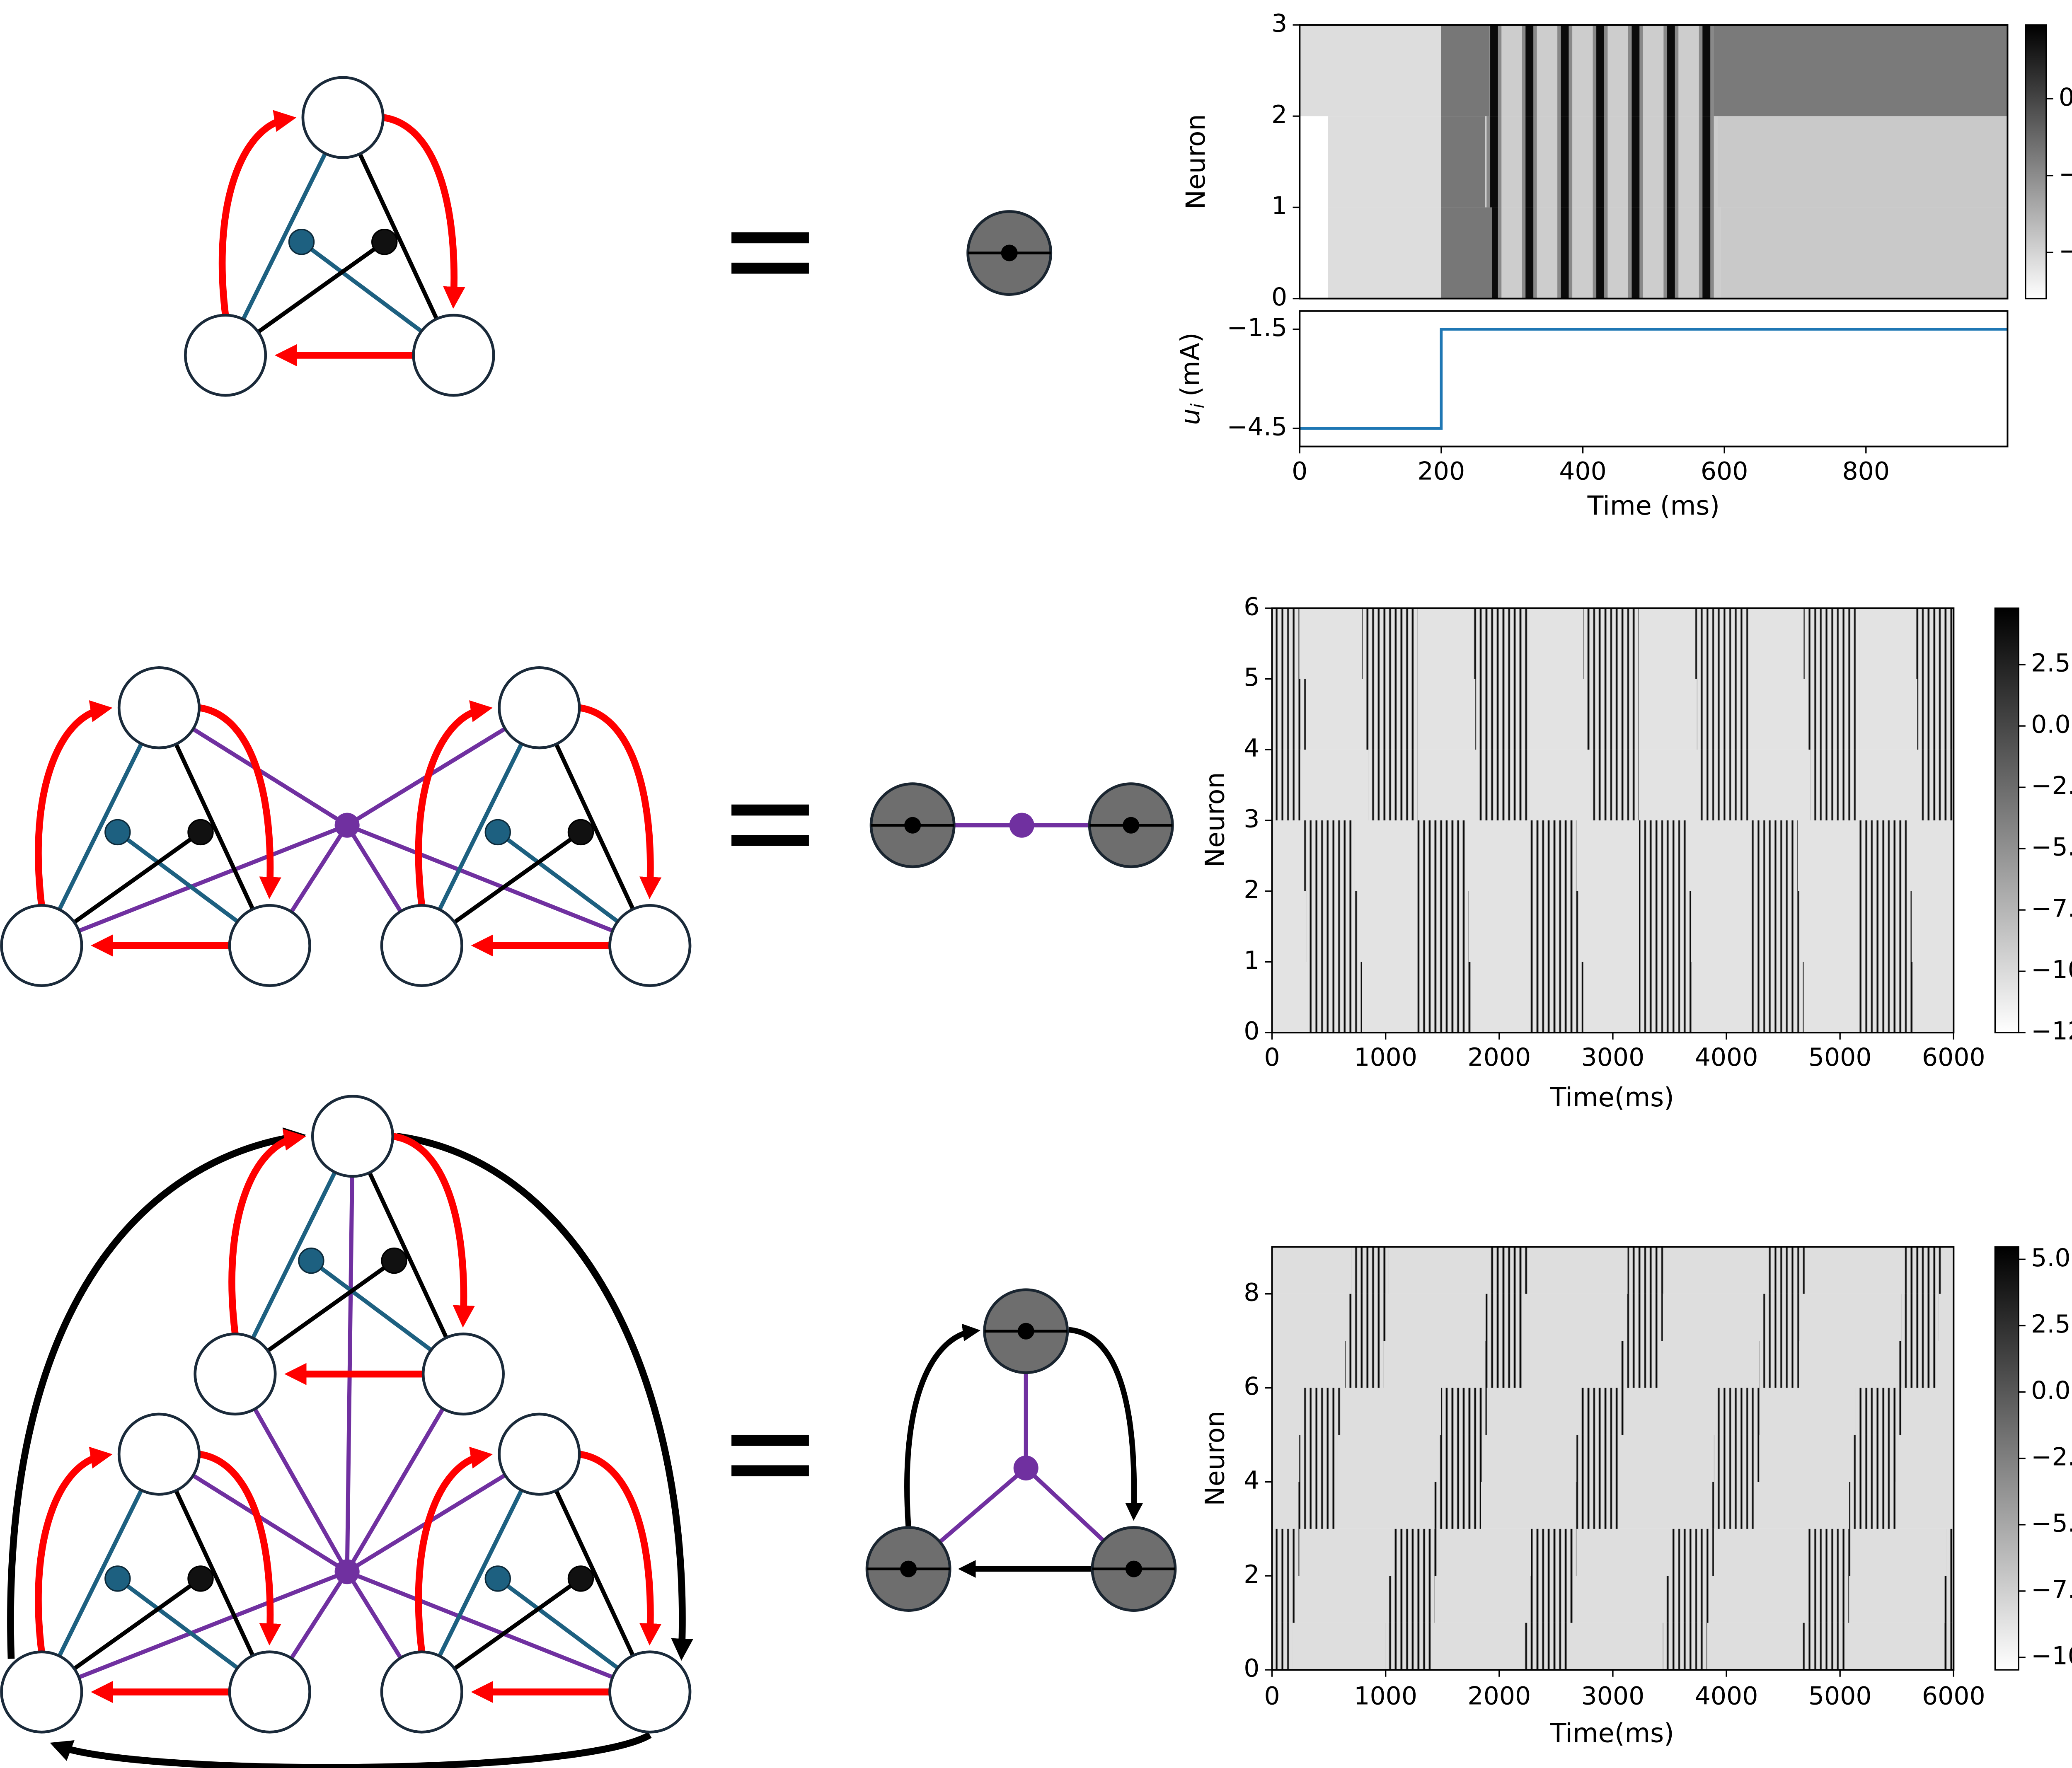  What do you see at coordinates (1583, 471) in the screenshot?
I see `x-tick-label: 400` at bounding box center [1583, 471].